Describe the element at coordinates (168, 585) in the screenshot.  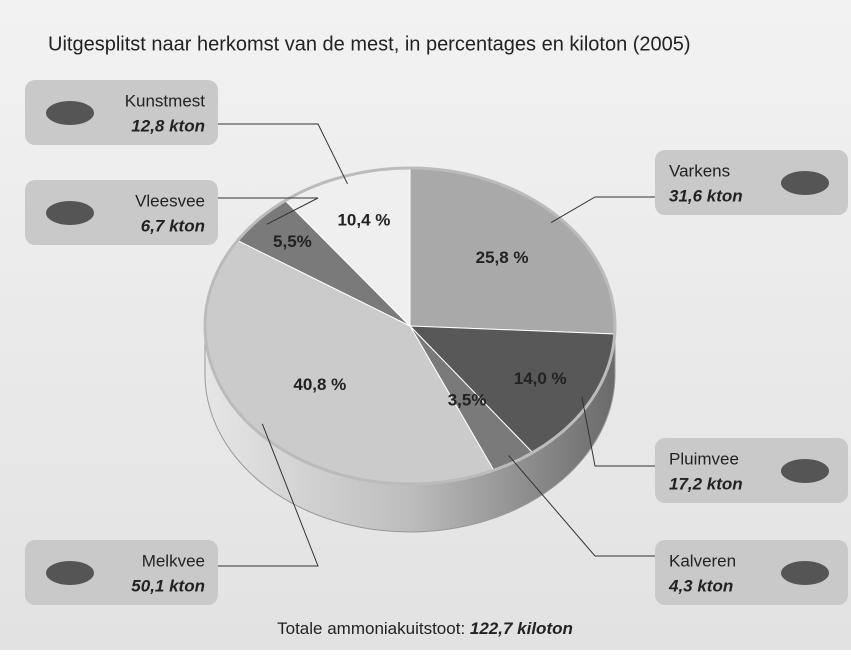
I see `legend-value: 50,1 kton` at that location.